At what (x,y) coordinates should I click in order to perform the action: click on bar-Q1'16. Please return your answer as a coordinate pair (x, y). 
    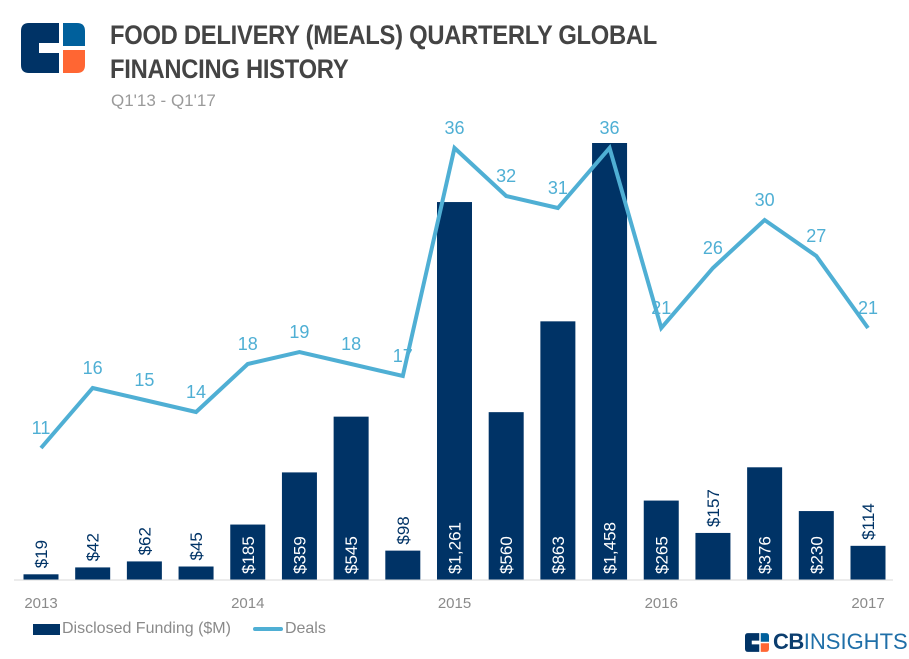
    Looking at the image, I should click on (661, 540).